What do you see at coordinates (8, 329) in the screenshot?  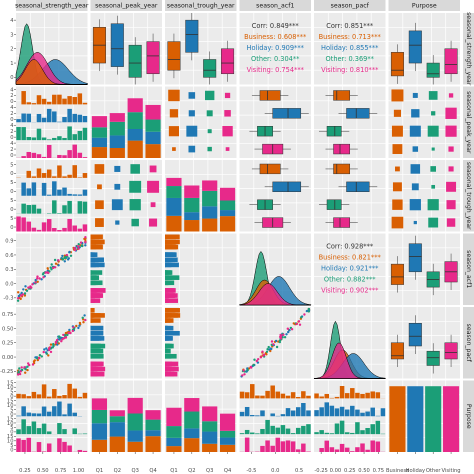 I see `y-tick-label: 0.50` at bounding box center [8, 329].